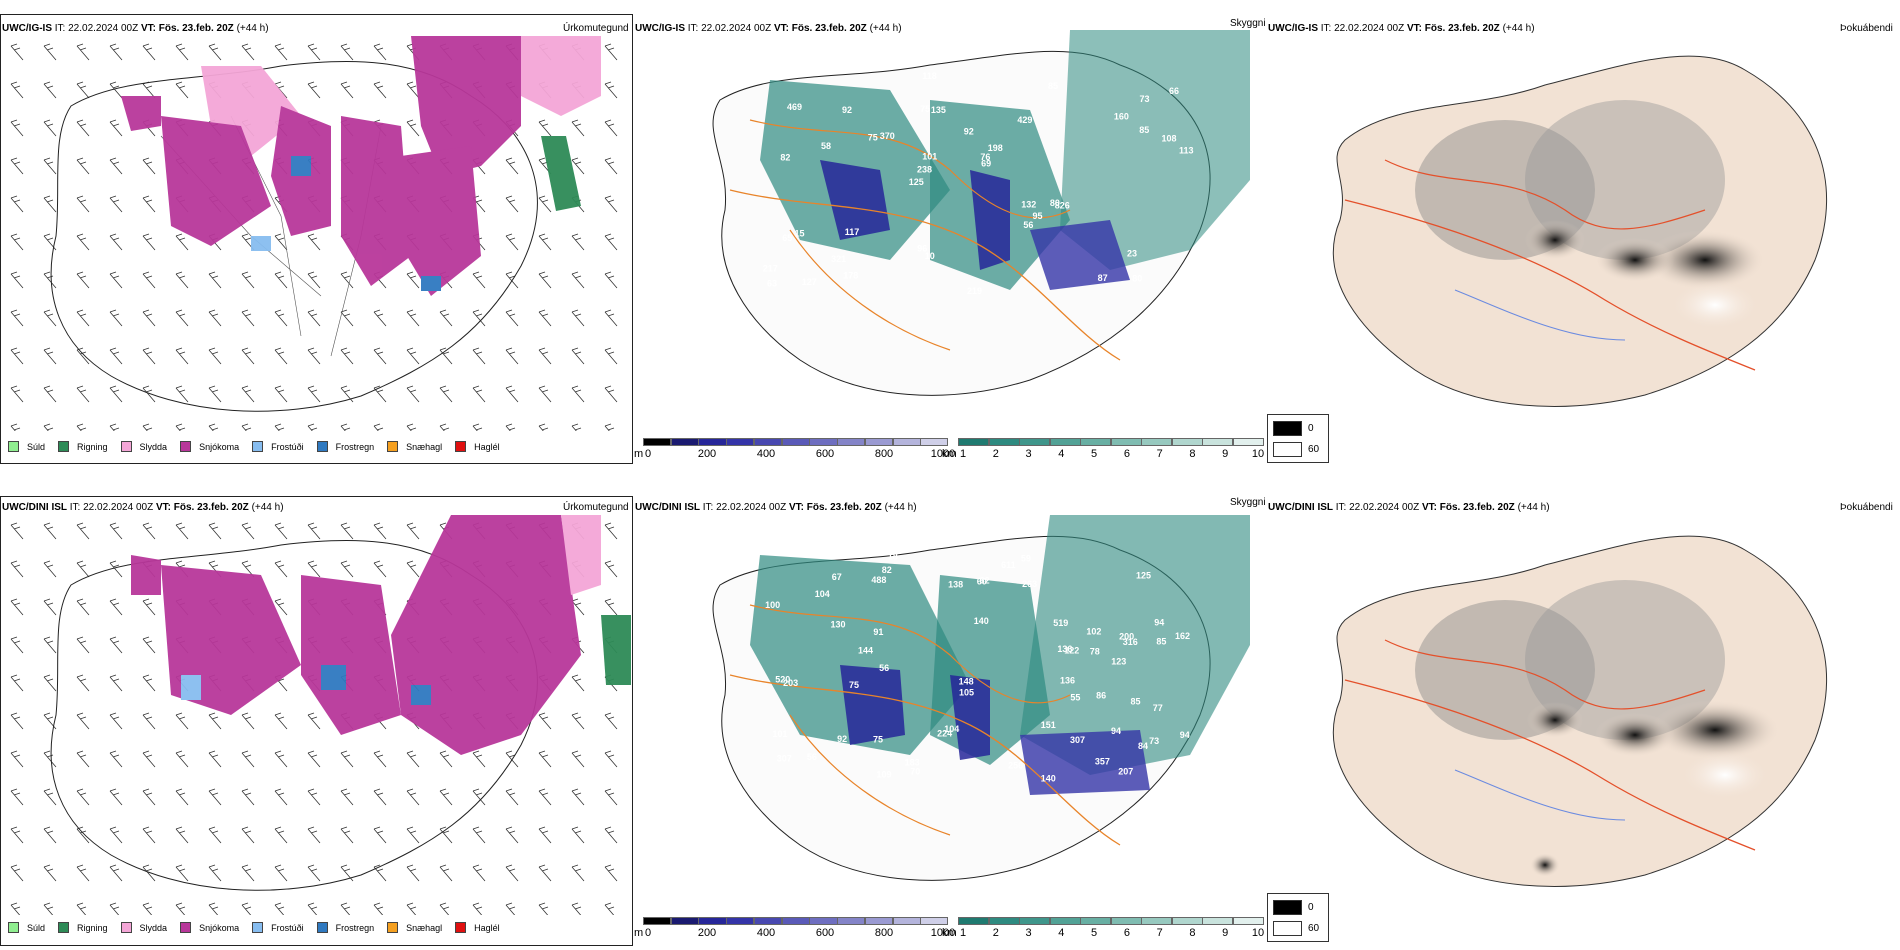  Describe the element at coordinates (794, 107) in the screenshot. I see `visibility-value-label: 469` at that location.